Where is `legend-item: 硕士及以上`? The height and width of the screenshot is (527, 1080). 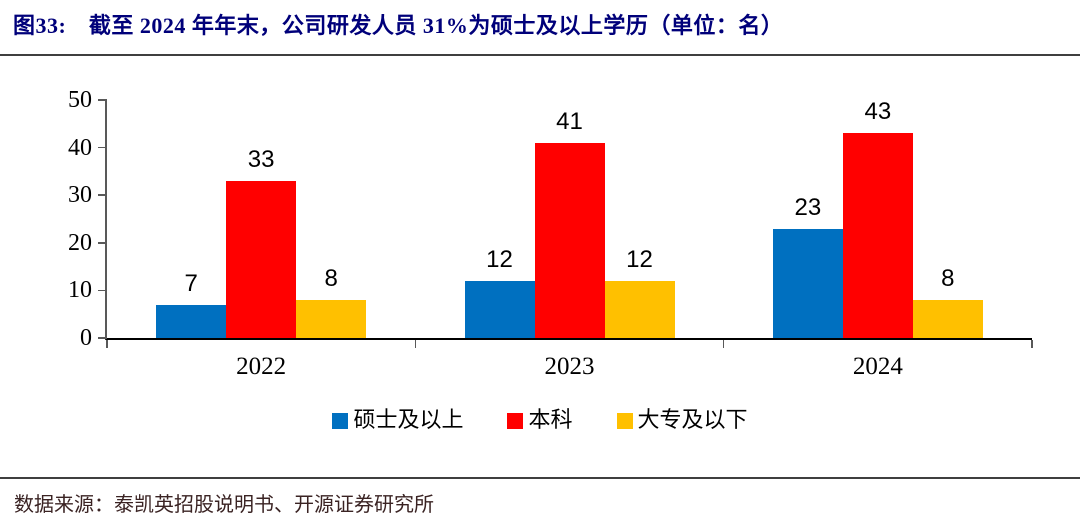
legend-item: 硕士及以上 is located at coordinates (397, 420).